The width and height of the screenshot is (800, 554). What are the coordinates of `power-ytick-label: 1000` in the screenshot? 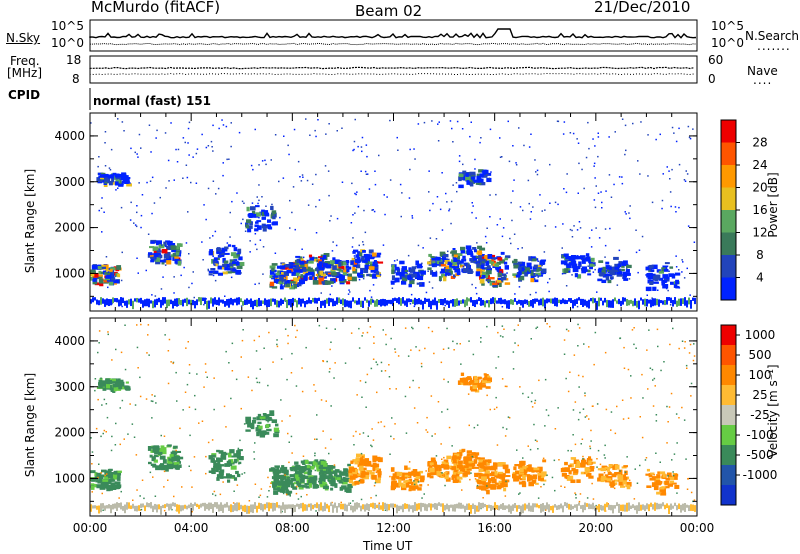 It's located at (69, 273).